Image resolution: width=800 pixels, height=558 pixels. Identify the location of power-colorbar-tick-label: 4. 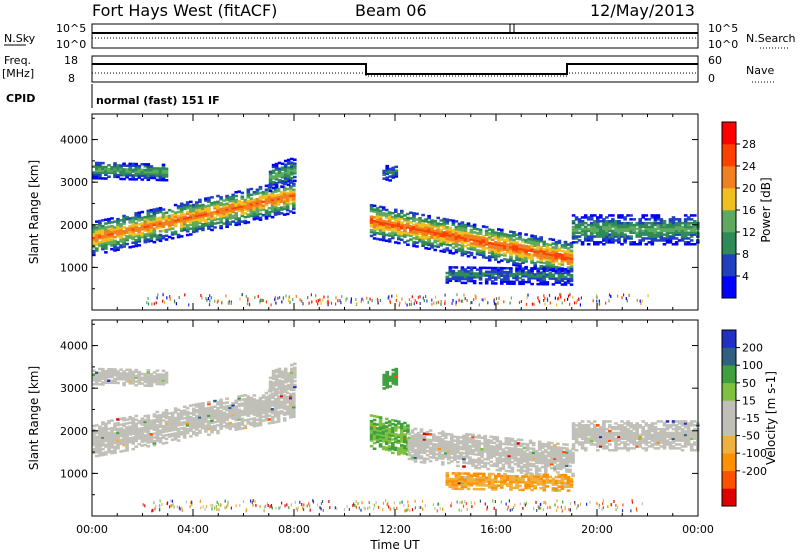
(745, 276).